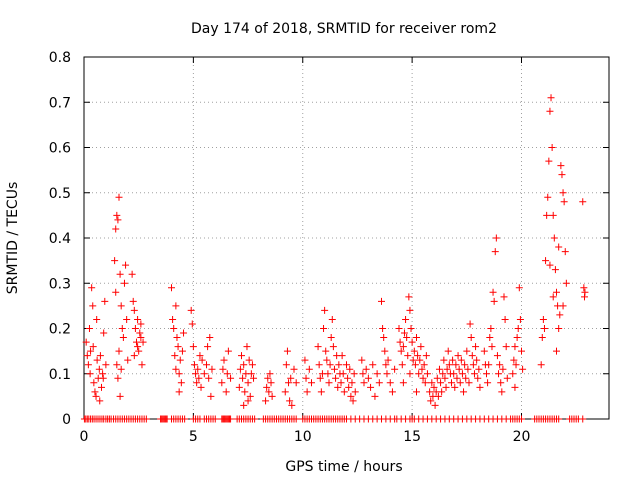 The image size is (640, 480). What do you see at coordinates (60, 330) in the screenshot?
I see `y-tick-label: 0.2` at bounding box center [60, 330].